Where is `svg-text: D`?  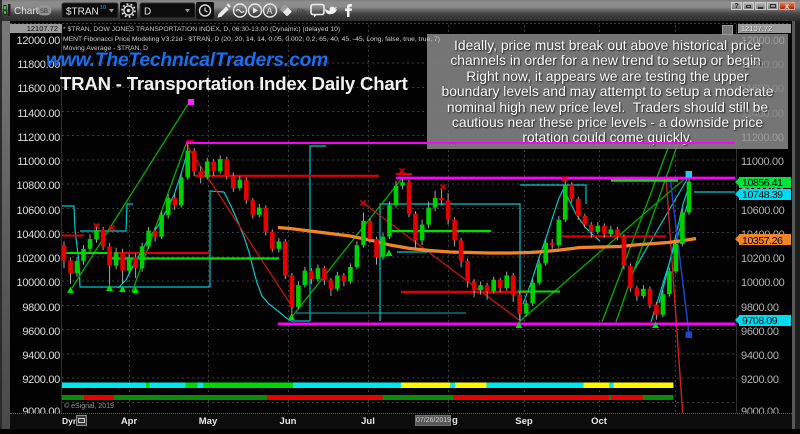
svg-text: D is located at coordinates (147, 12).